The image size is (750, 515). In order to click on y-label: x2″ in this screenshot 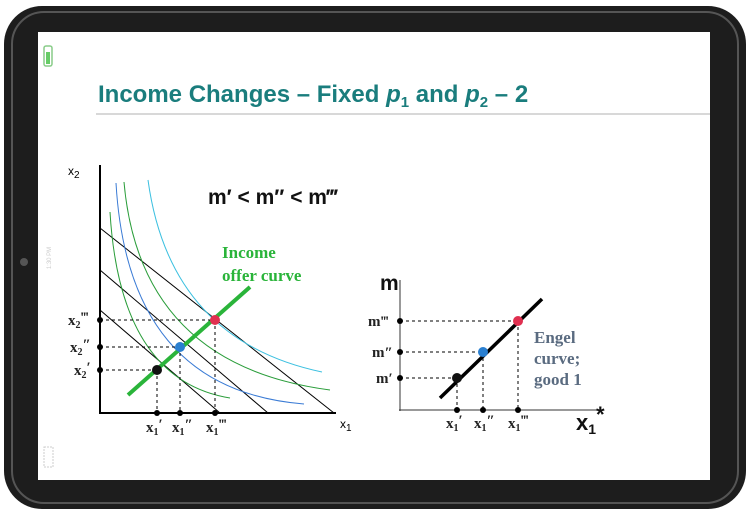, I will do `click(80, 347)`.